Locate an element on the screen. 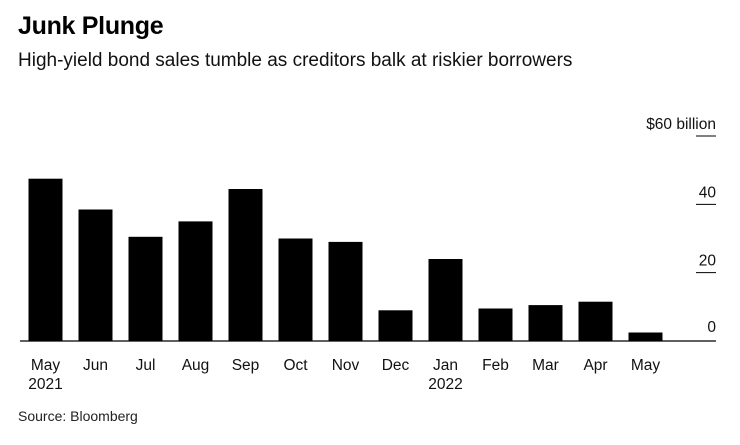 Image resolution: width=740 pixels, height=445 pixels. x-tick-label: Nov is located at coordinates (346, 365).